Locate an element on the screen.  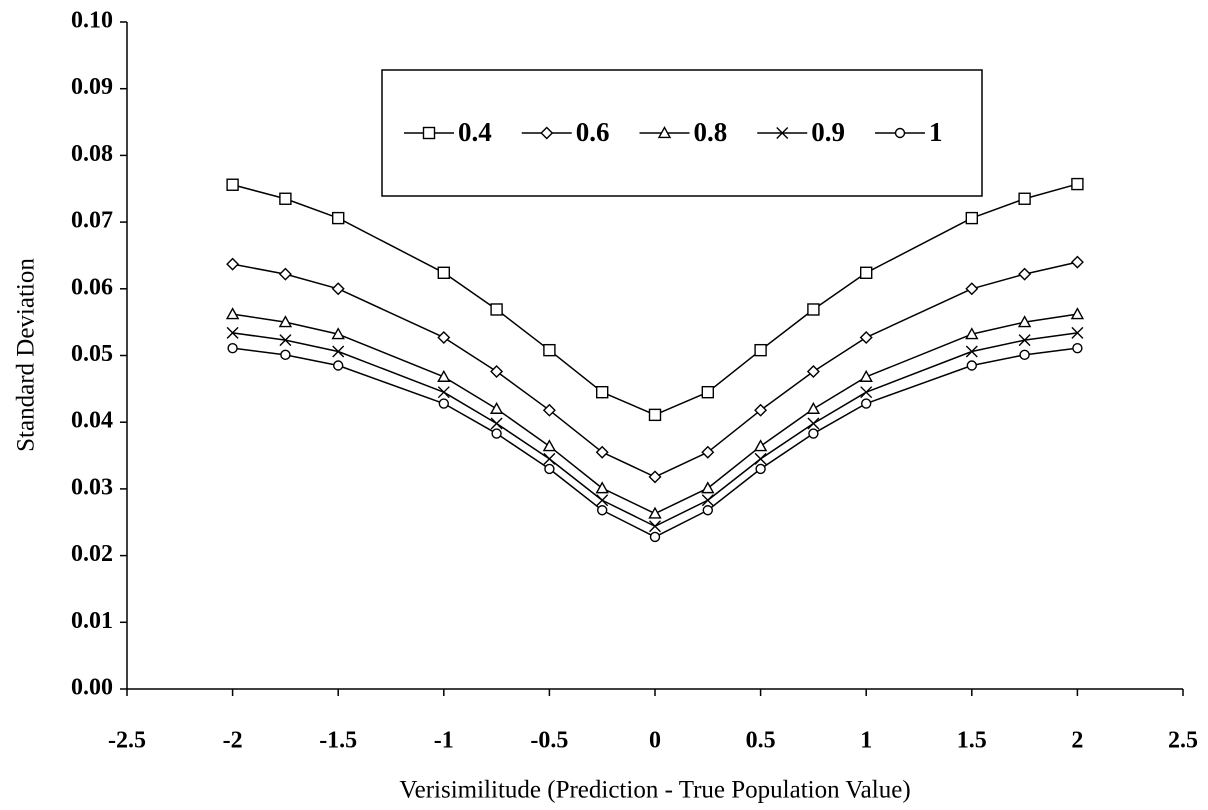
y-tick-label: 0.01 is located at coordinates (92, 621).